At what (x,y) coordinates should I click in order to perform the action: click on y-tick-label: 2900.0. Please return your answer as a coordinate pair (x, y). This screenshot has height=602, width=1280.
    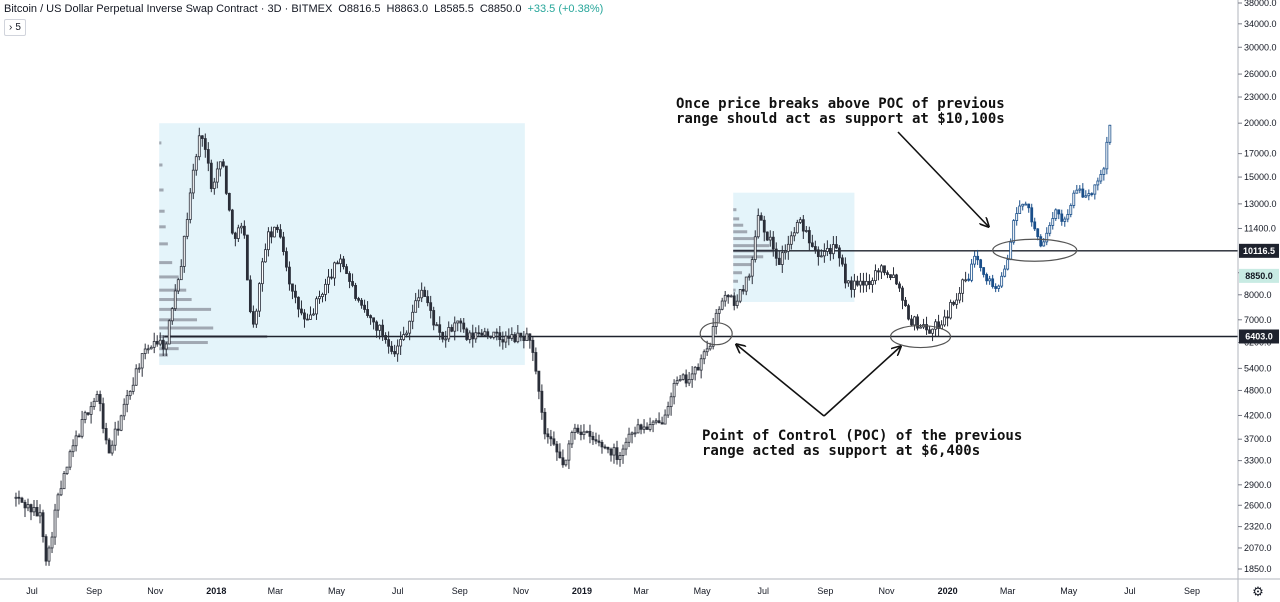
    Looking at the image, I should click on (1258, 485).